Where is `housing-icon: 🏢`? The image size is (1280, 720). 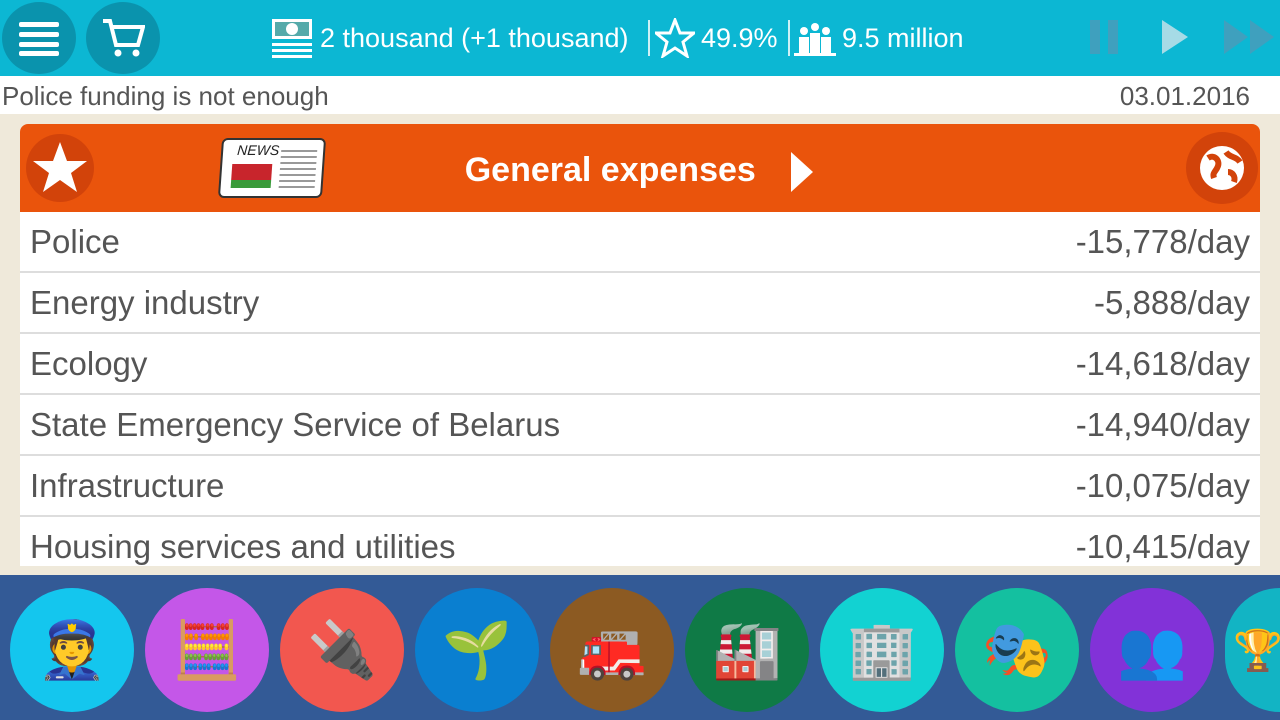 housing-icon: 🏢 is located at coordinates (882, 649).